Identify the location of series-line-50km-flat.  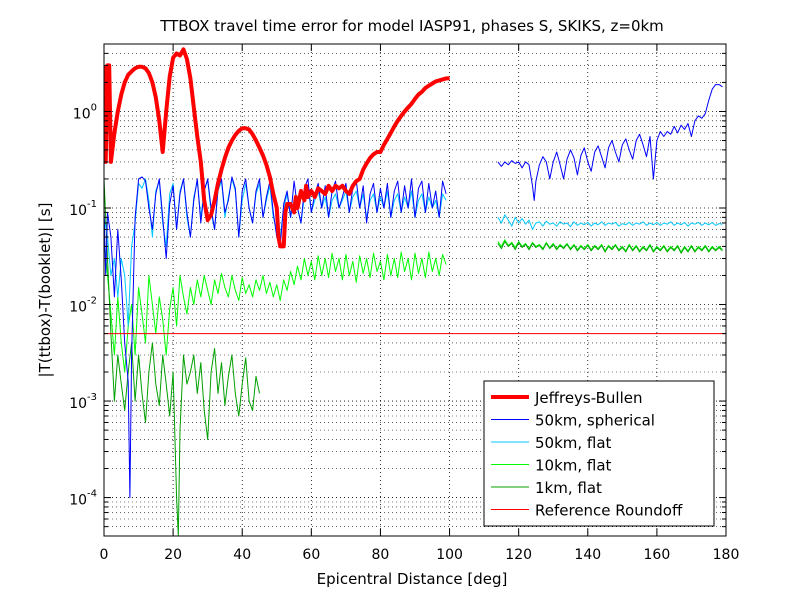
(610, 222).